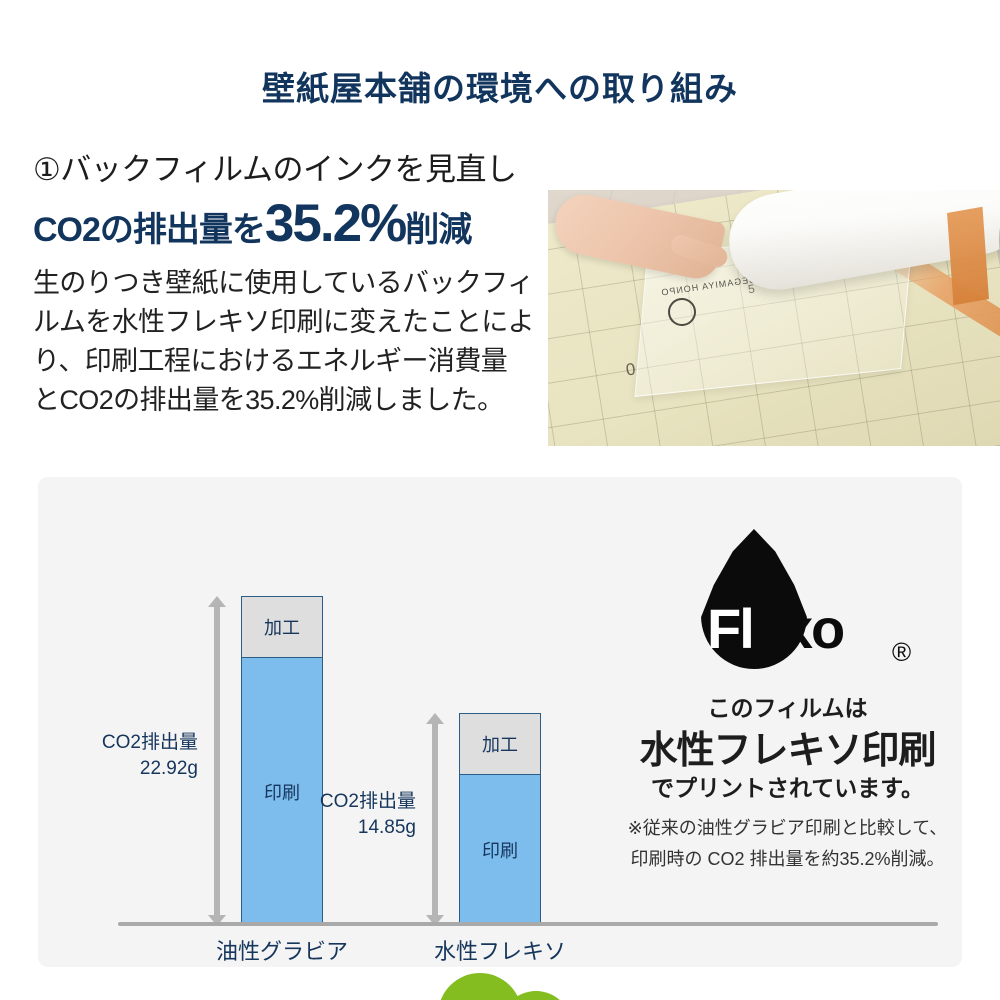  I want to click on wallpaper-film-photo: KABEGAMIYA HONPO 0 5 10, so click(774, 318).